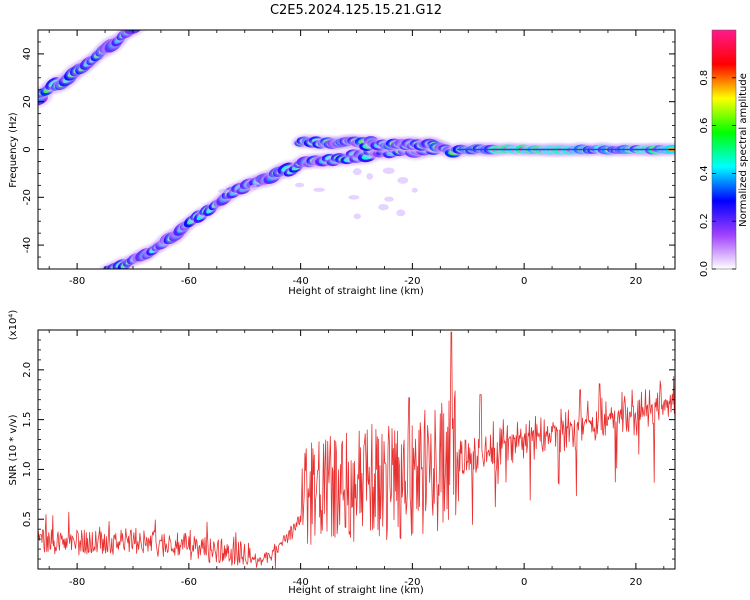  Describe the element at coordinates (189, 281) in the screenshot. I see `spectrogram-x-tick-label: -60` at that location.